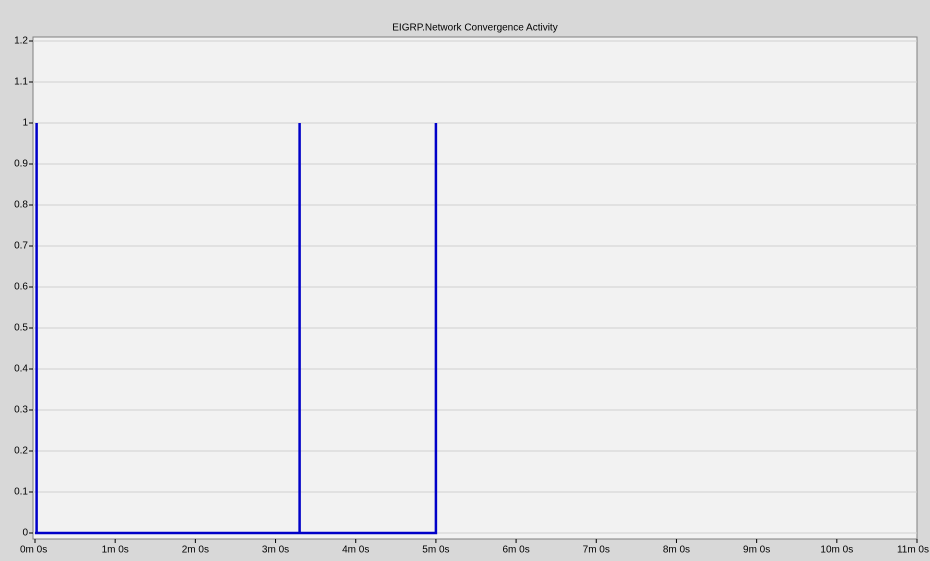  Describe the element at coordinates (21, 410) in the screenshot. I see `y-tick-label: 0.3` at that location.